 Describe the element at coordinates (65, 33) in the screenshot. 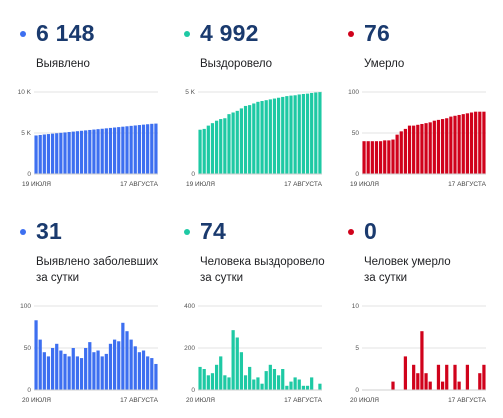

I see `stat-number: 6 148` at that location.